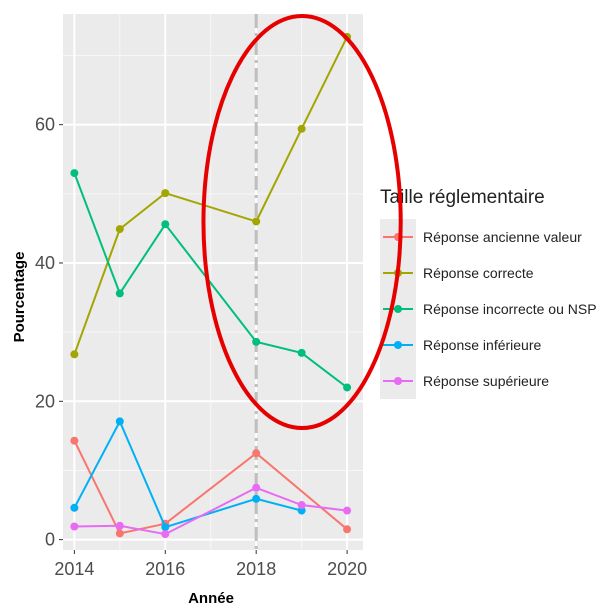 Image resolution: width=613 pixels, height=609 pixels. Describe the element at coordinates (165, 569) in the screenshot. I see `x-tick-label: 2016` at that location.